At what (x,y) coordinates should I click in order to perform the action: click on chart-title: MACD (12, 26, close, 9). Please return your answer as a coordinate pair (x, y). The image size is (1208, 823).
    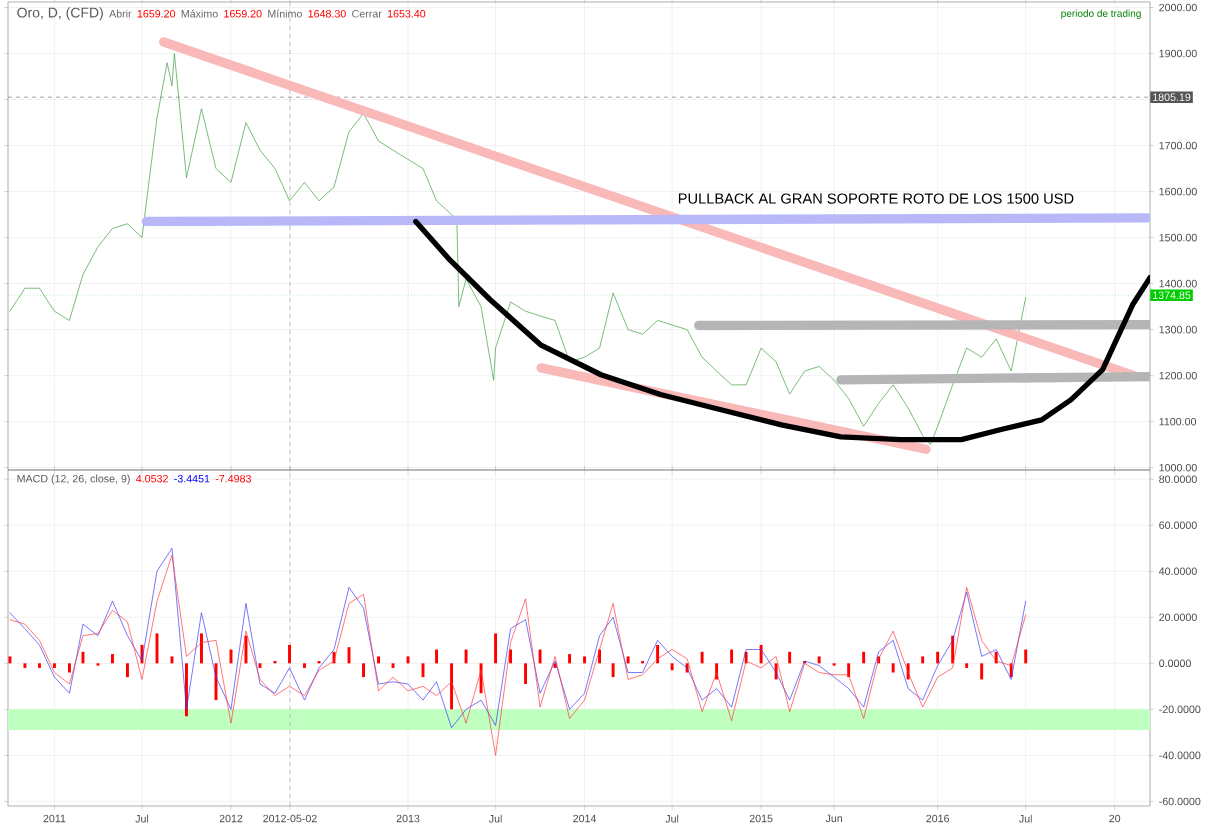
    Looking at the image, I should click on (73, 479).